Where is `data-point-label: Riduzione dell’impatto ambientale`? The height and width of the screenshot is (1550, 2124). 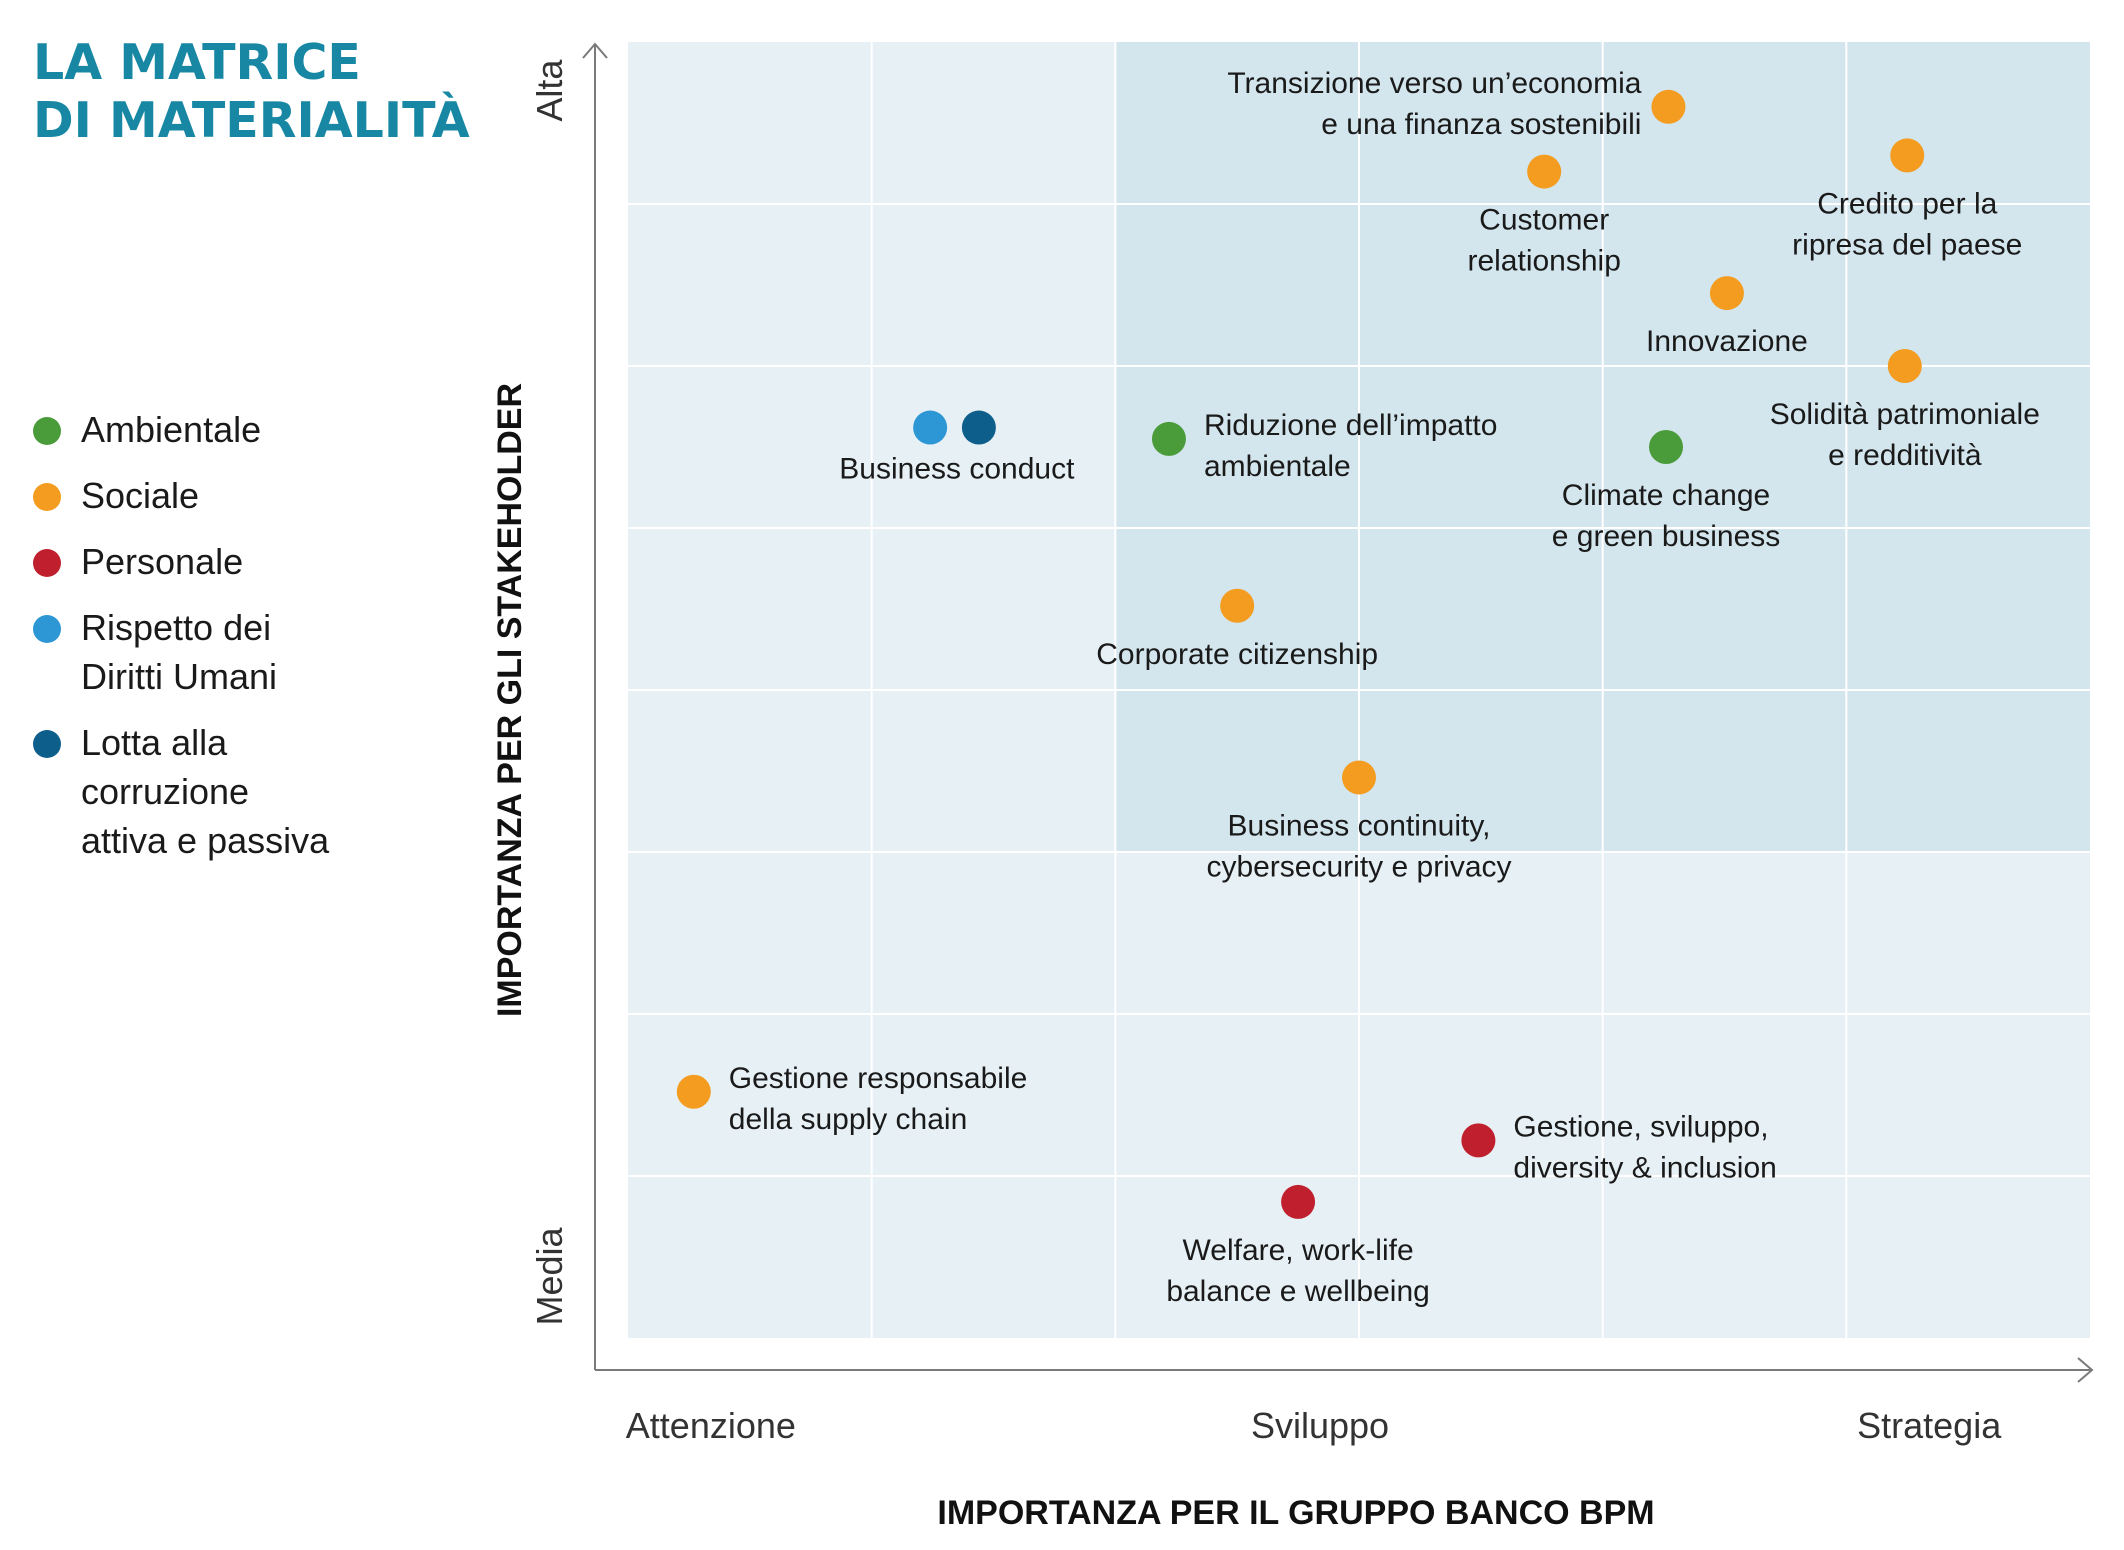 data-point-label: Riduzione dell’impatto ambientale is located at coordinates (1351, 446).